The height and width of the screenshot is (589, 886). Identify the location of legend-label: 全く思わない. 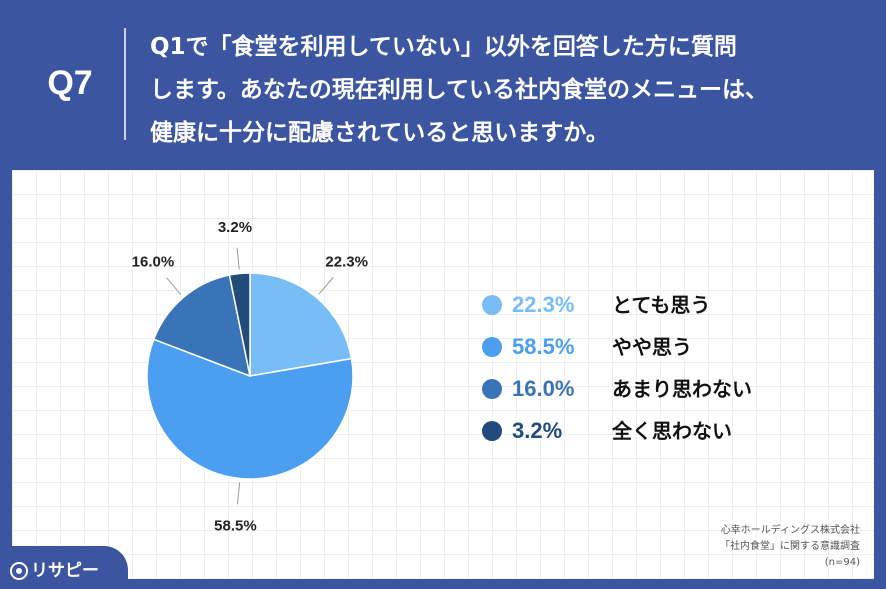
(672, 431).